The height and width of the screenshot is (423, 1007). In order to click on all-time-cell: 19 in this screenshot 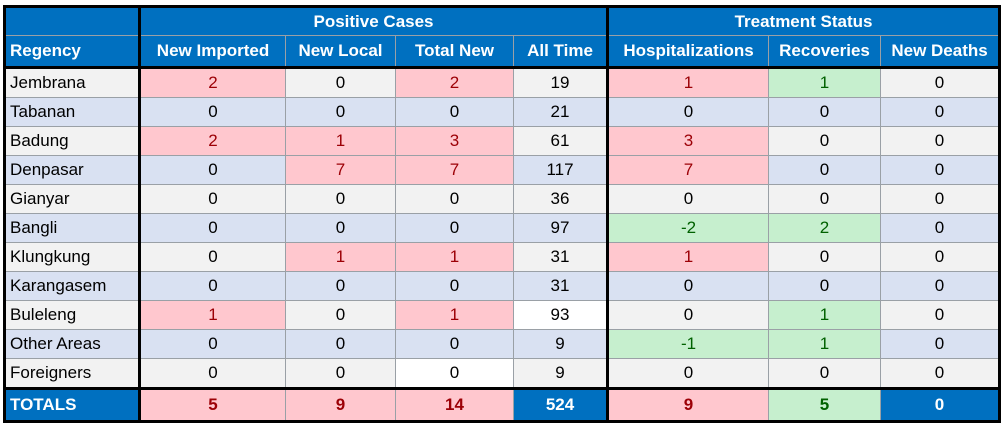, I will do `click(561, 82)`.